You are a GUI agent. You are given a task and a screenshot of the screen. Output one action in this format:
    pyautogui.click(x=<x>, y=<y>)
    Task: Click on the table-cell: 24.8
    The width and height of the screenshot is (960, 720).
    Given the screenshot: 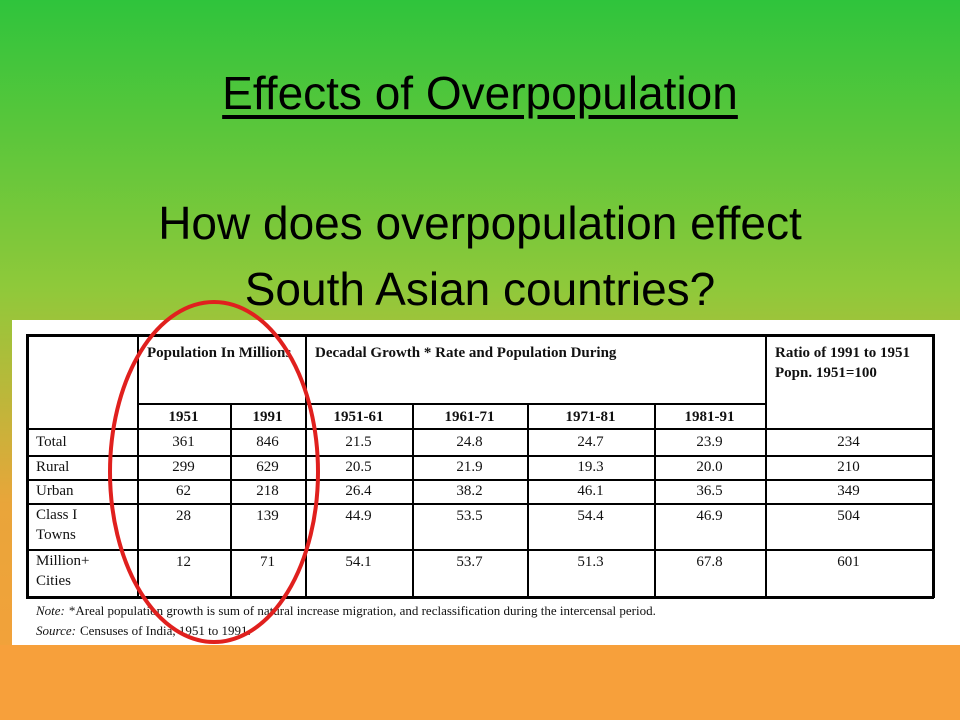 What is the action you would take?
    pyautogui.click(x=469, y=442)
    